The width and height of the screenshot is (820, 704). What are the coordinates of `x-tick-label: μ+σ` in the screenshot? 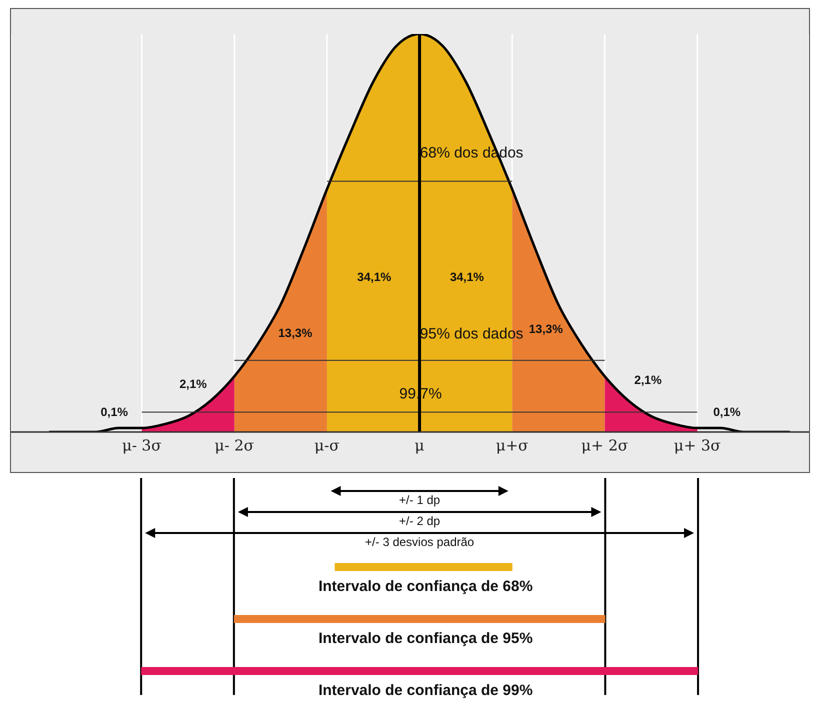 It's located at (512, 445).